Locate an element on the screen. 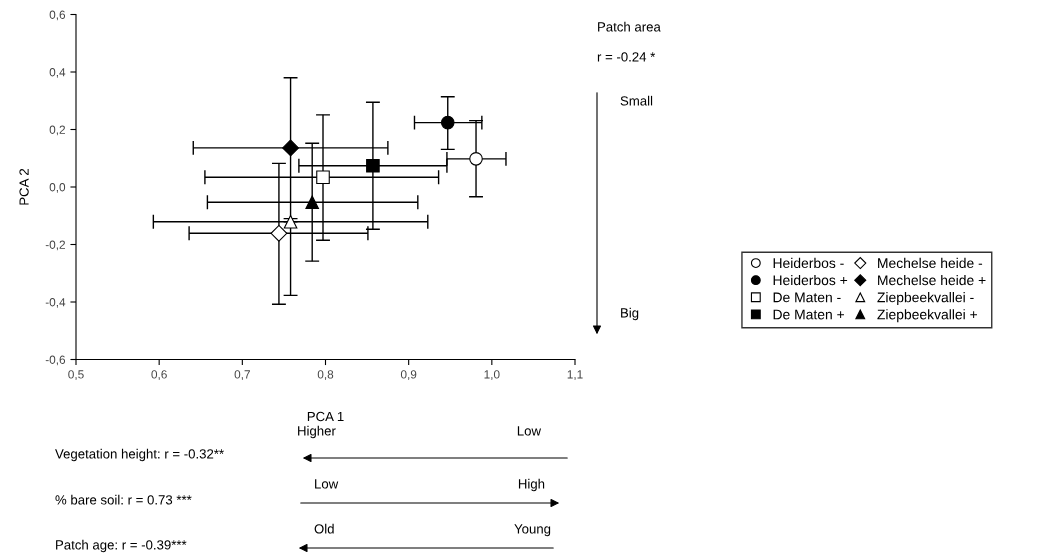 This screenshot has width=1040, height=553. y-tick-label: 0,2 is located at coordinates (57, 130).